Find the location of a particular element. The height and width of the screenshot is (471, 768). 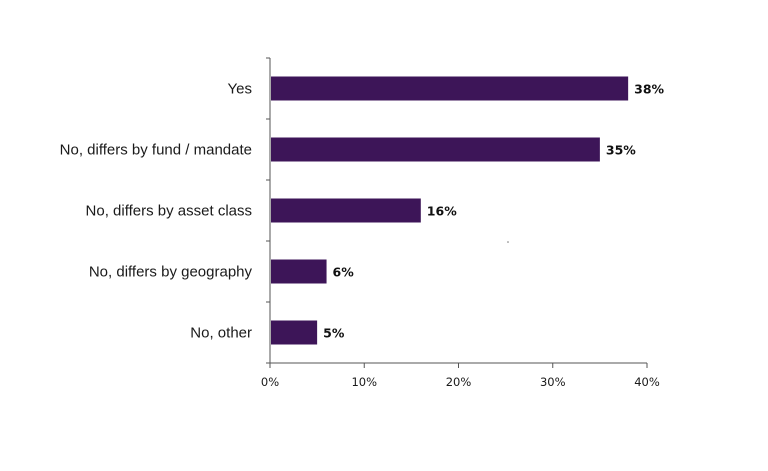

x-tick-label: 10% is located at coordinates (364, 382).